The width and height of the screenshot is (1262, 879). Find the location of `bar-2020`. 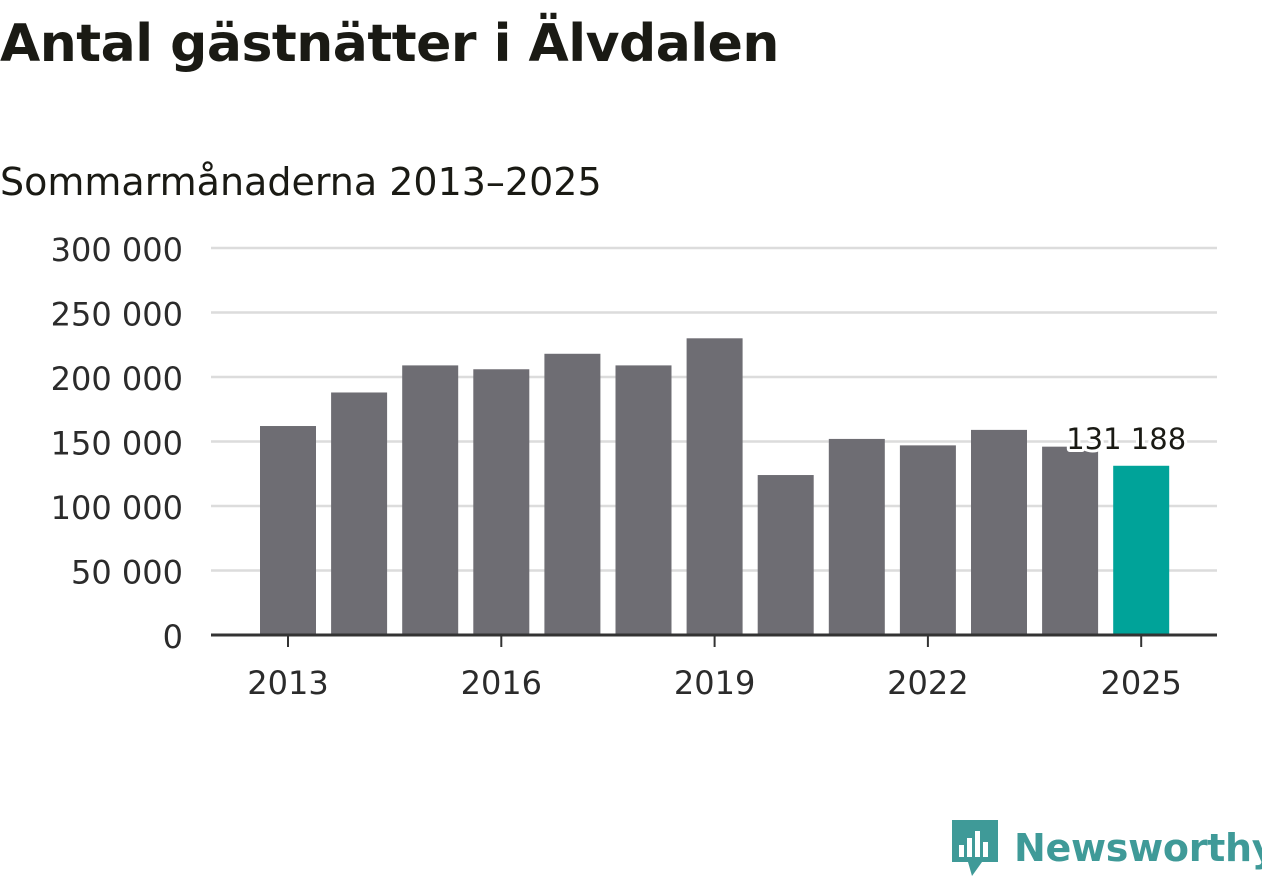

bar-2020 is located at coordinates (785, 555).